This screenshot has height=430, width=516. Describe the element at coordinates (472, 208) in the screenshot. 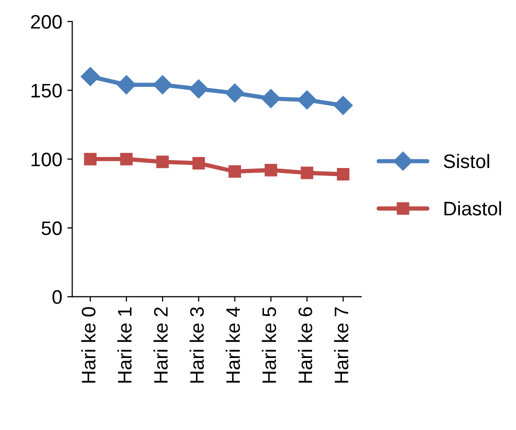

I see `legend-label: Diastol` at that location.